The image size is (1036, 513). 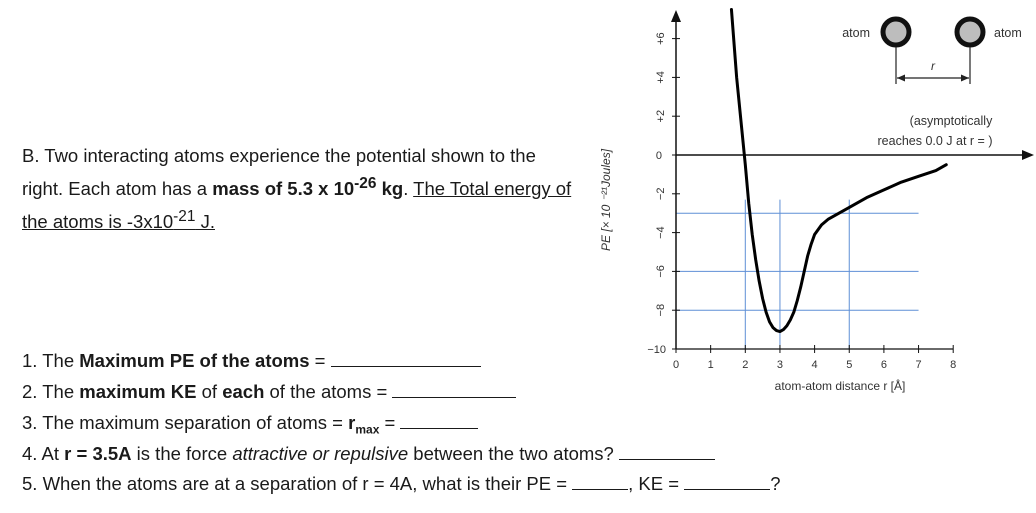 I want to click on question-2: 2. The maximum KE of each of the atoms =, so click(x=269, y=392).